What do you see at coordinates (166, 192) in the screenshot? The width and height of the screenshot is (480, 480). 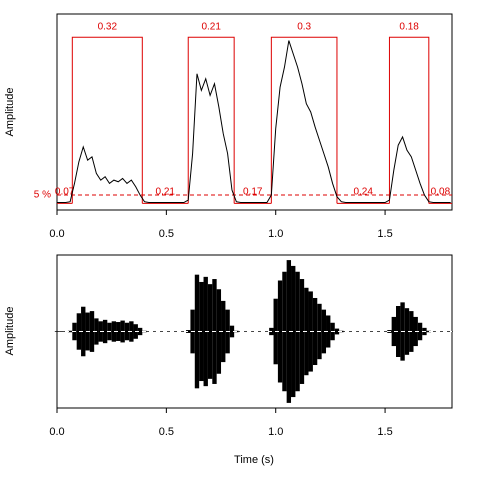 I see `gap-label: 0.21` at bounding box center [166, 192].